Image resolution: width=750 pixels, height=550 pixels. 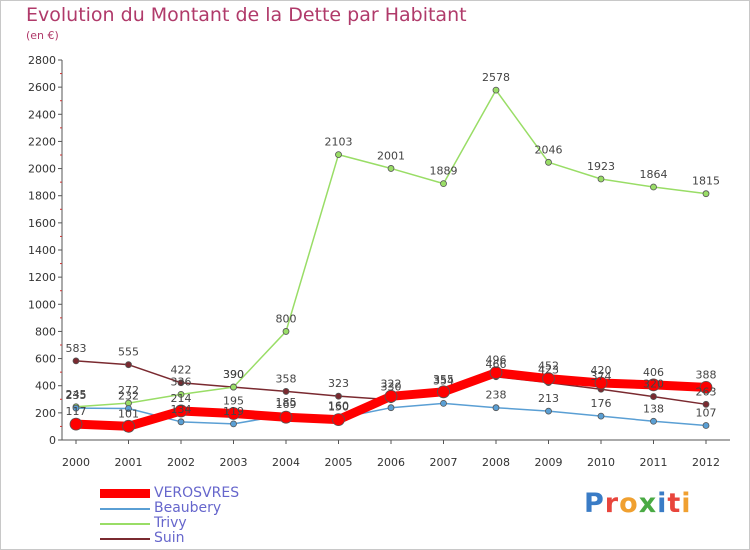 What do you see at coordinates (233, 401) in the screenshot?
I see `data-label: 195` at bounding box center [233, 401].